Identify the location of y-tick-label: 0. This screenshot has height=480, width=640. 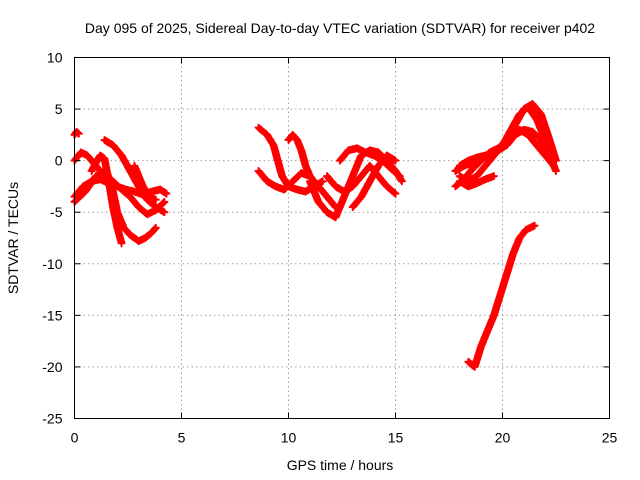
(59, 161).